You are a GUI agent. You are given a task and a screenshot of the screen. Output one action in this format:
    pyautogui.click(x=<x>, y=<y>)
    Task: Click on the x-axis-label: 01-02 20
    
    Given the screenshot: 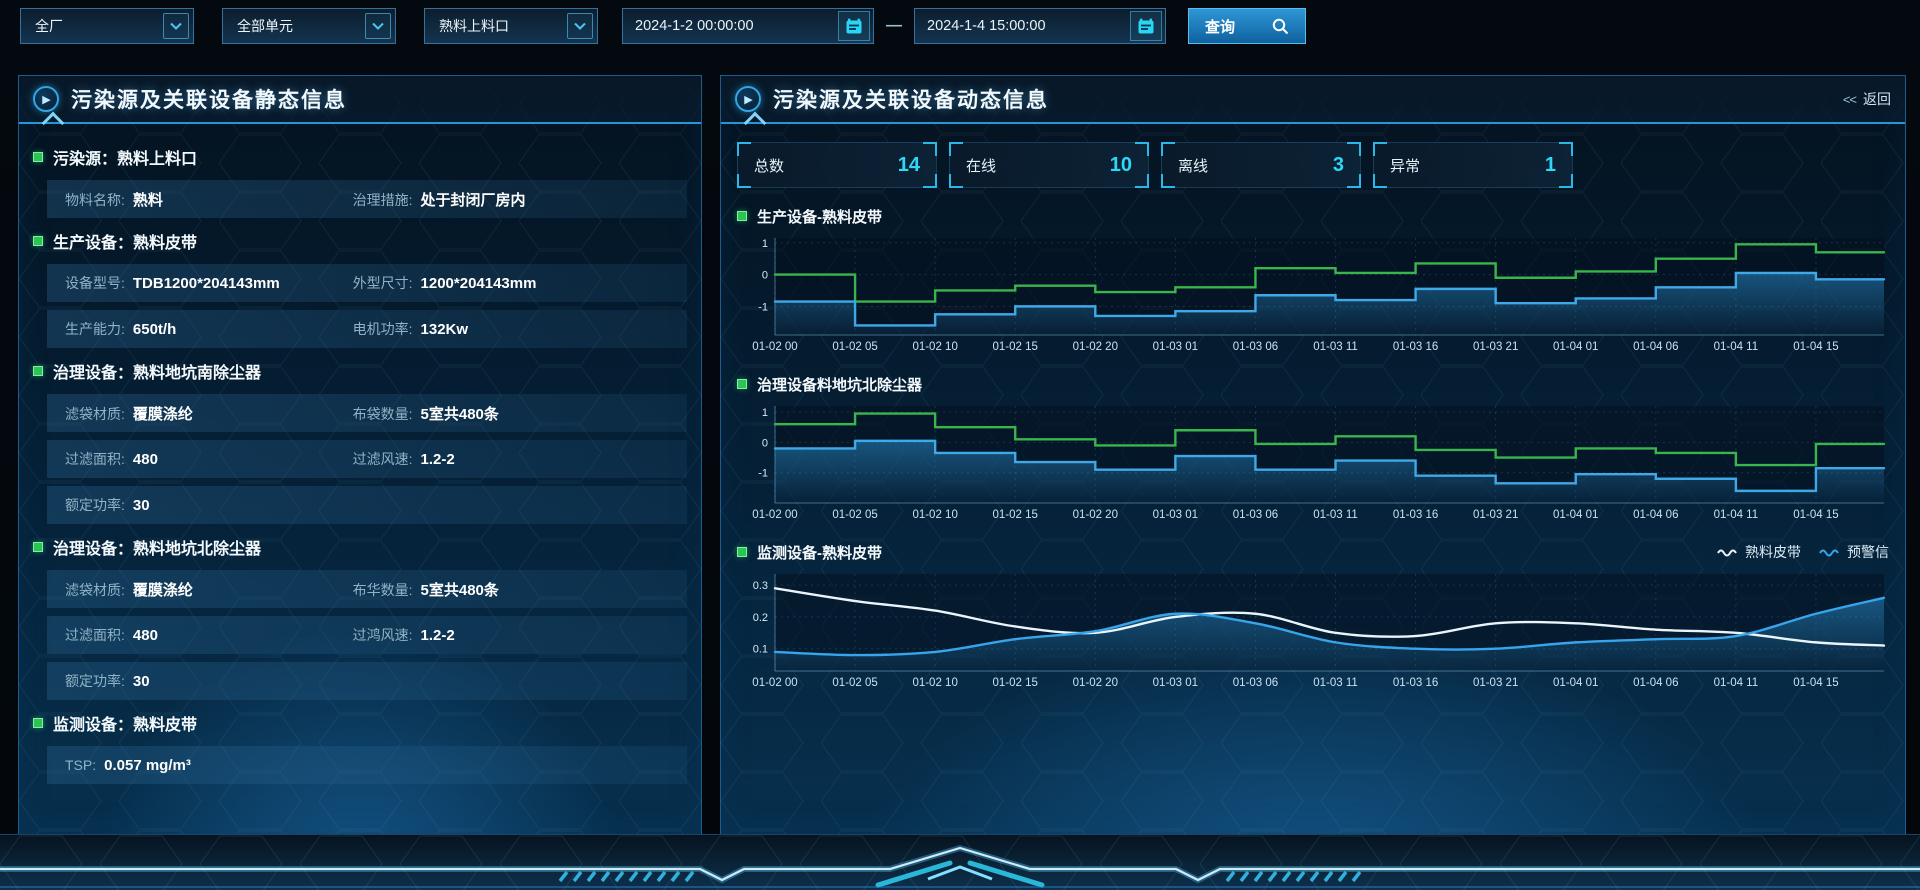 What is the action you would take?
    pyautogui.click(x=1095, y=515)
    